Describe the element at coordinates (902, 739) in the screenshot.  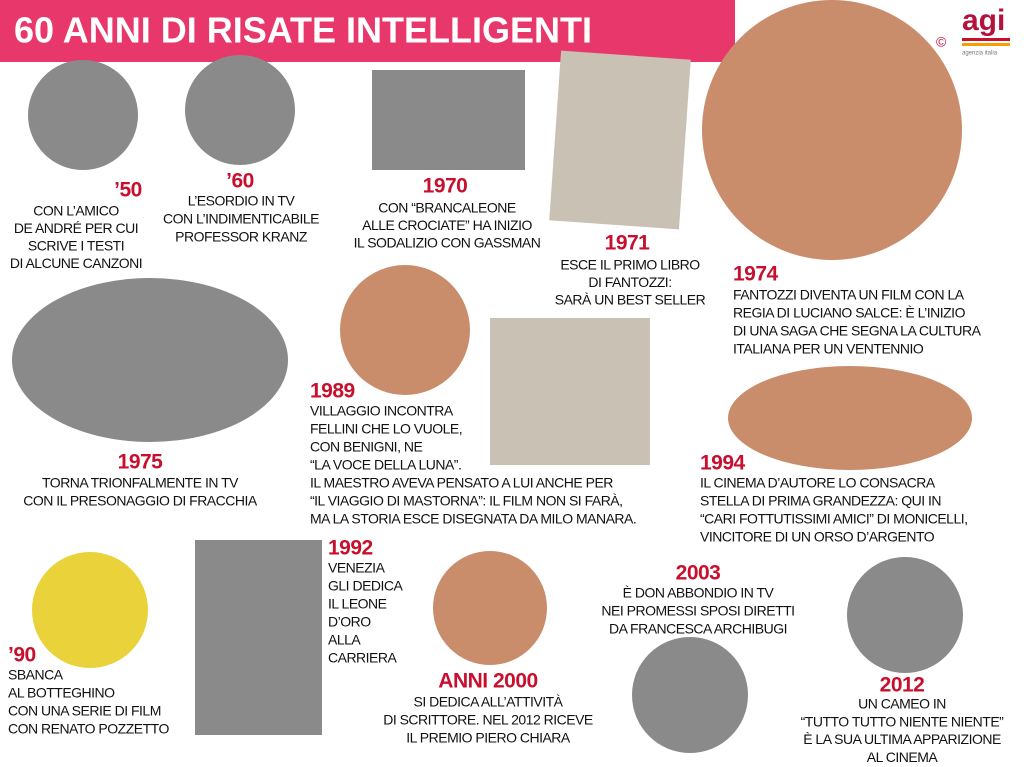
I see `entry-text: È LA SUA ULTIMA APPARIZIONE` at that location.